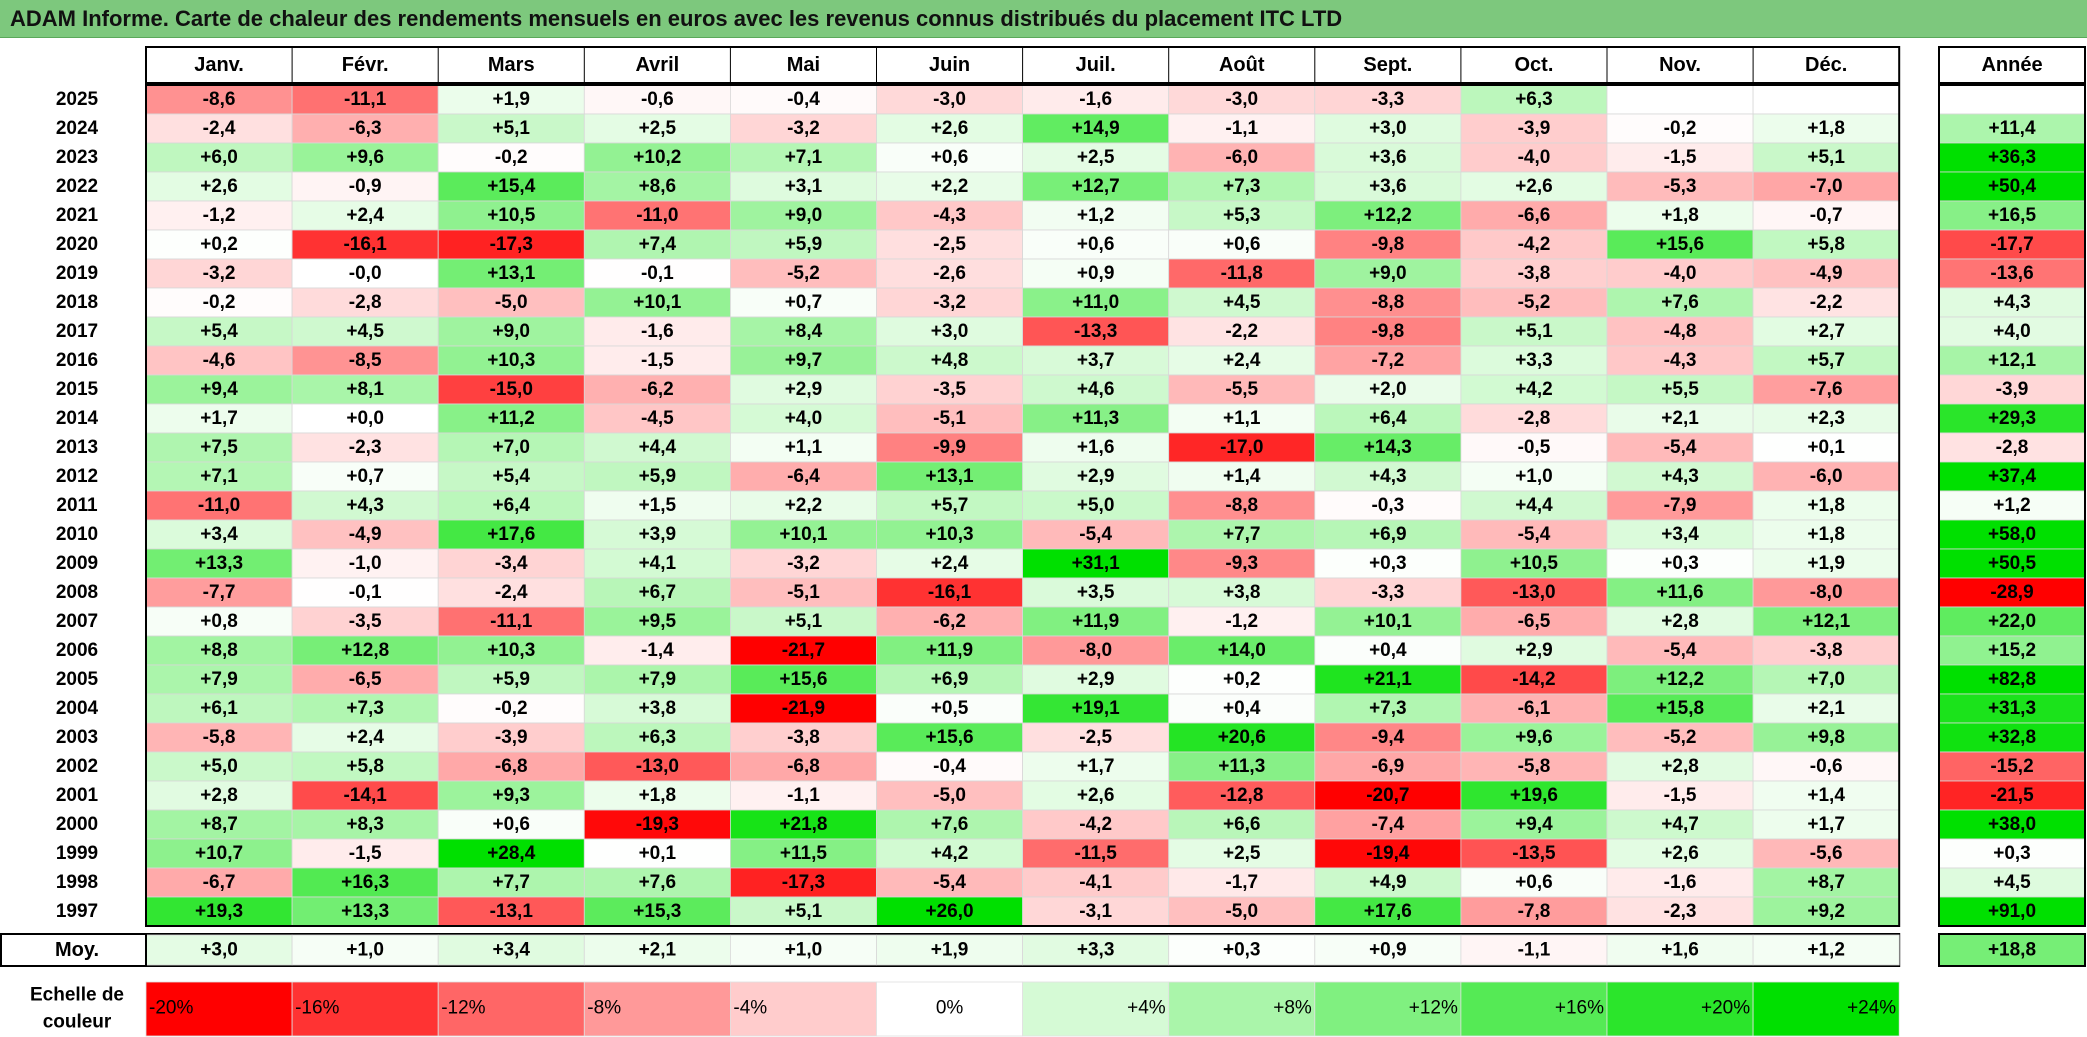 The image size is (2087, 1037). What do you see at coordinates (949, 418) in the screenshot?
I see `cell-value: -5,1` at bounding box center [949, 418].